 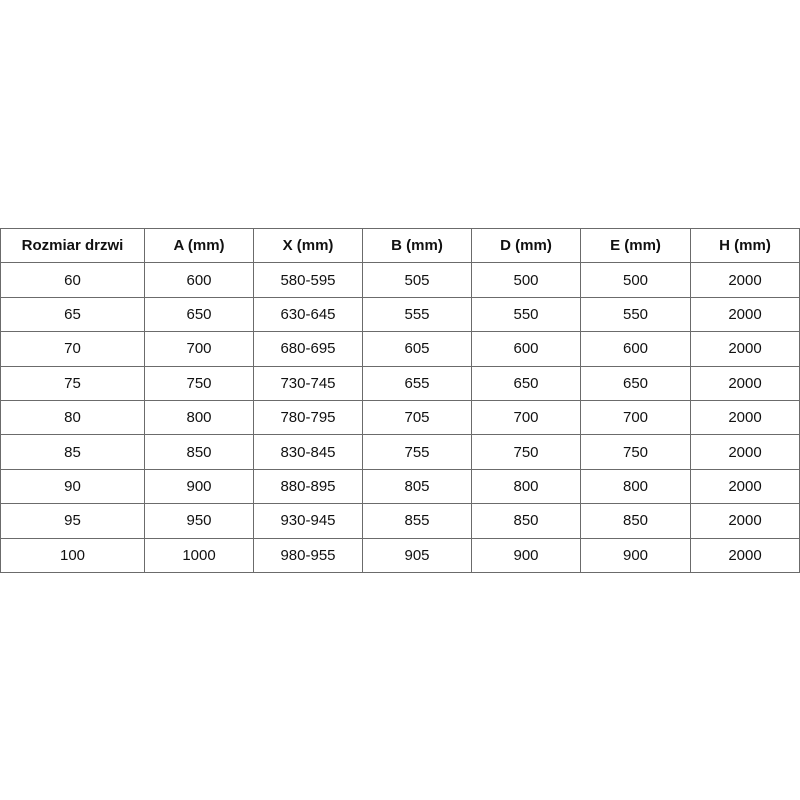 What do you see at coordinates (308, 245) in the screenshot?
I see `column-header: X (mm)` at bounding box center [308, 245].